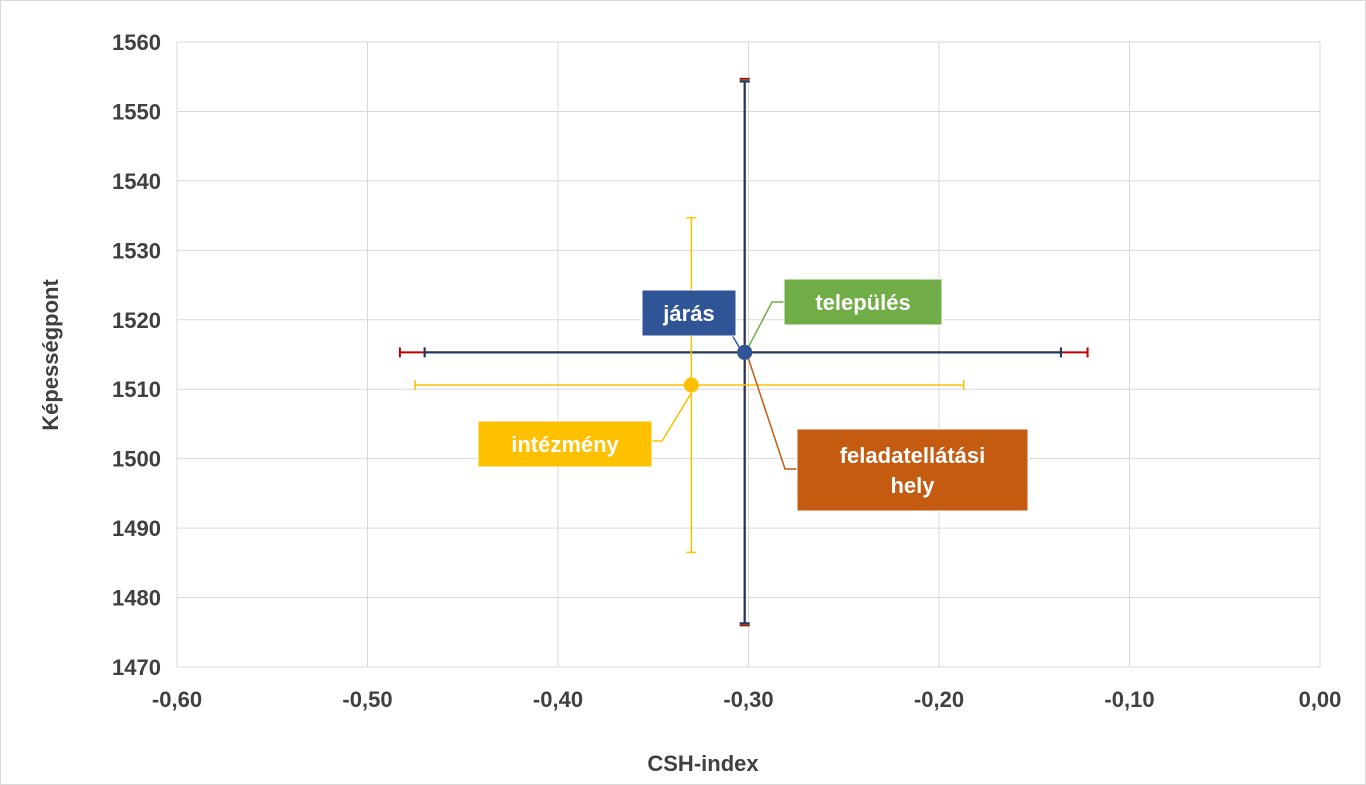 Image resolution: width=1366 pixels, height=785 pixels. What do you see at coordinates (913, 455) in the screenshot?
I see `callout-label-text: feladatellátási` at bounding box center [913, 455].